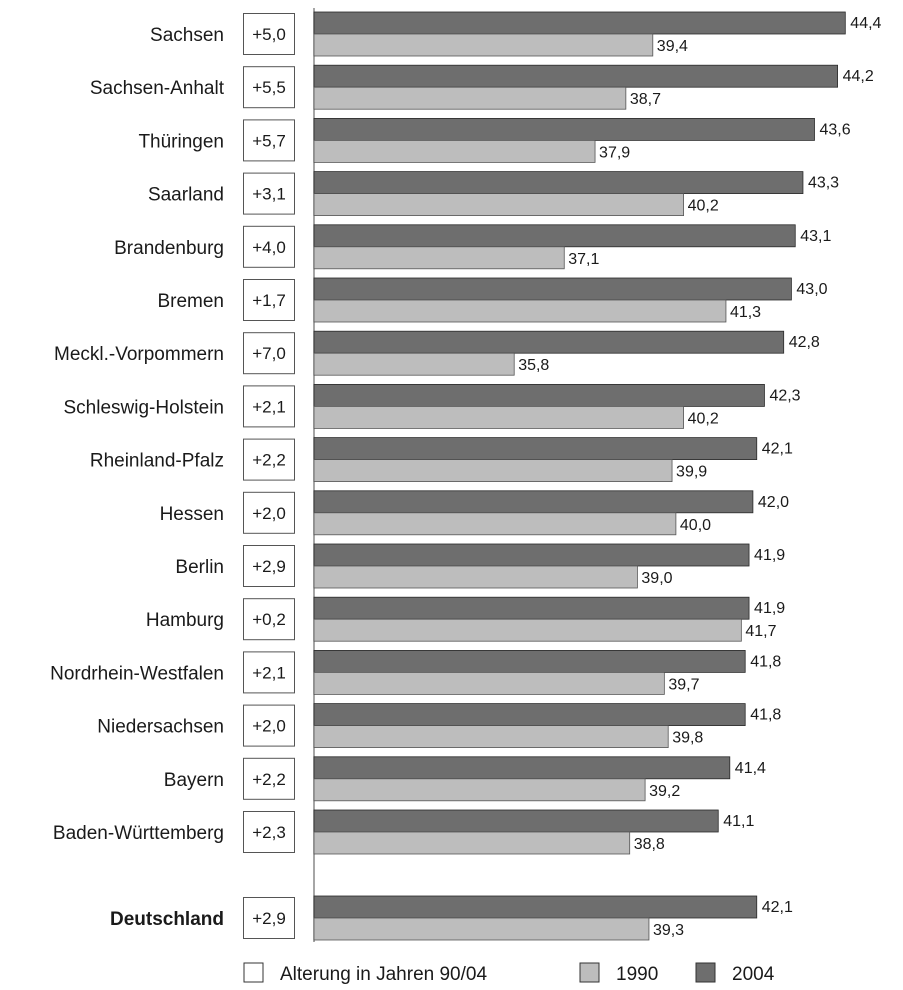  Describe the element at coordinates (269, 672) in the screenshot. I see `difference-label: +2,1` at that location.